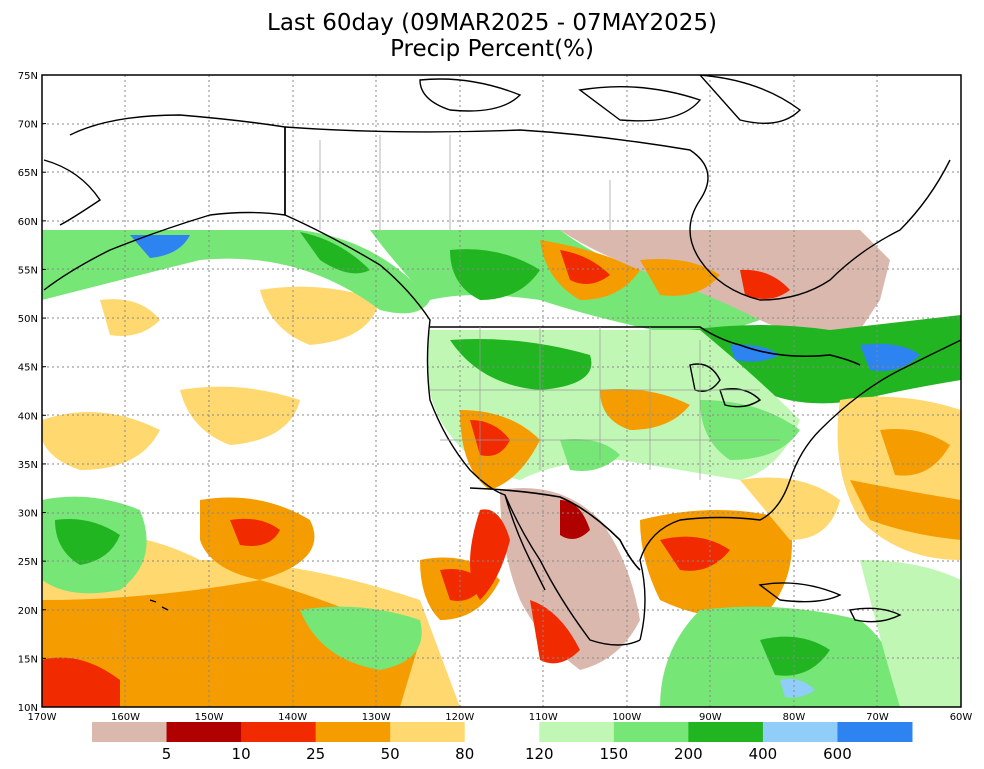 The width and height of the screenshot is (984, 769). I want to click on colorbar-label: 120, so click(539, 754).